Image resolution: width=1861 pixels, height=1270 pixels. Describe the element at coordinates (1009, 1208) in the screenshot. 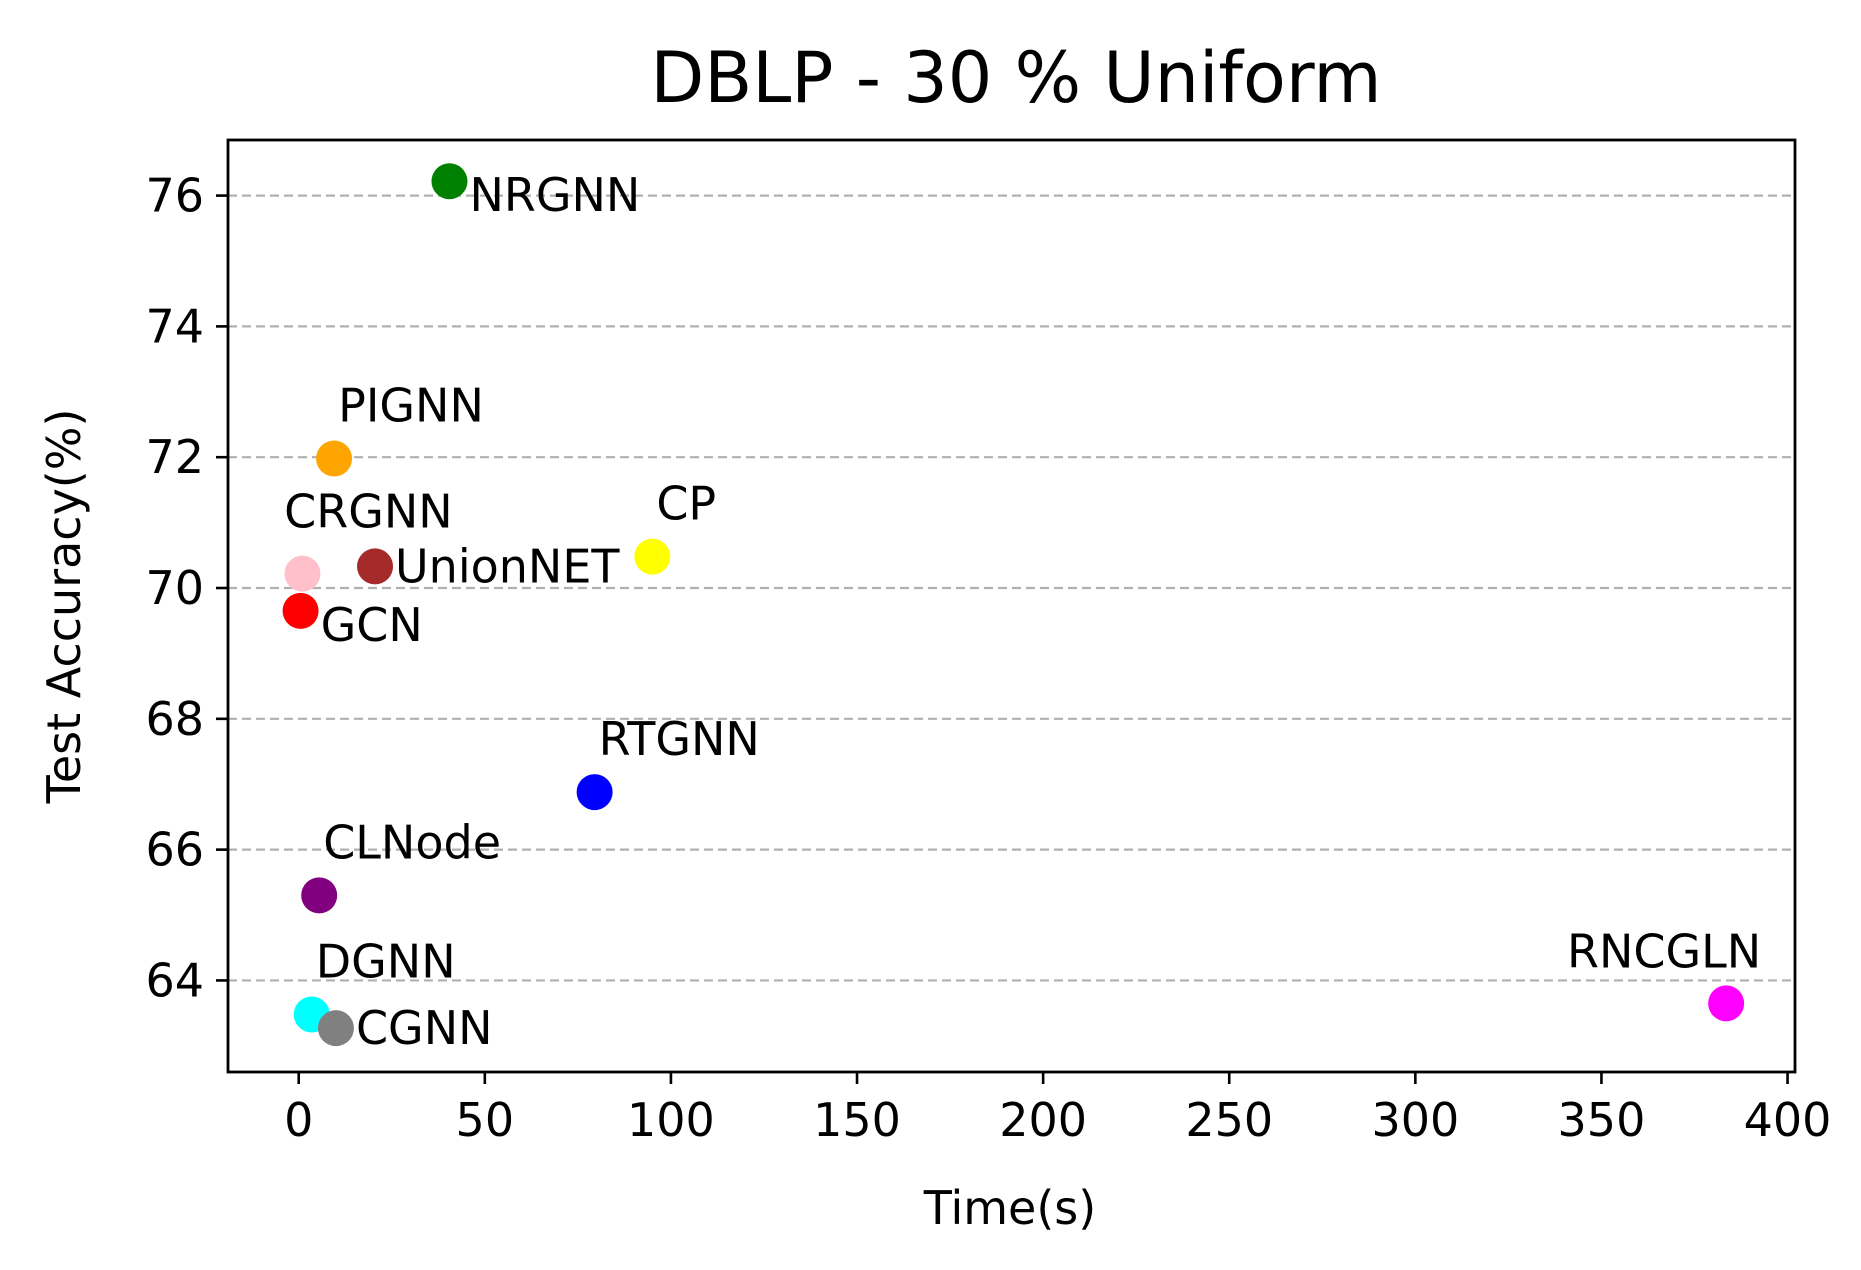

I see `x-axis-label: Time(s)` at that location.